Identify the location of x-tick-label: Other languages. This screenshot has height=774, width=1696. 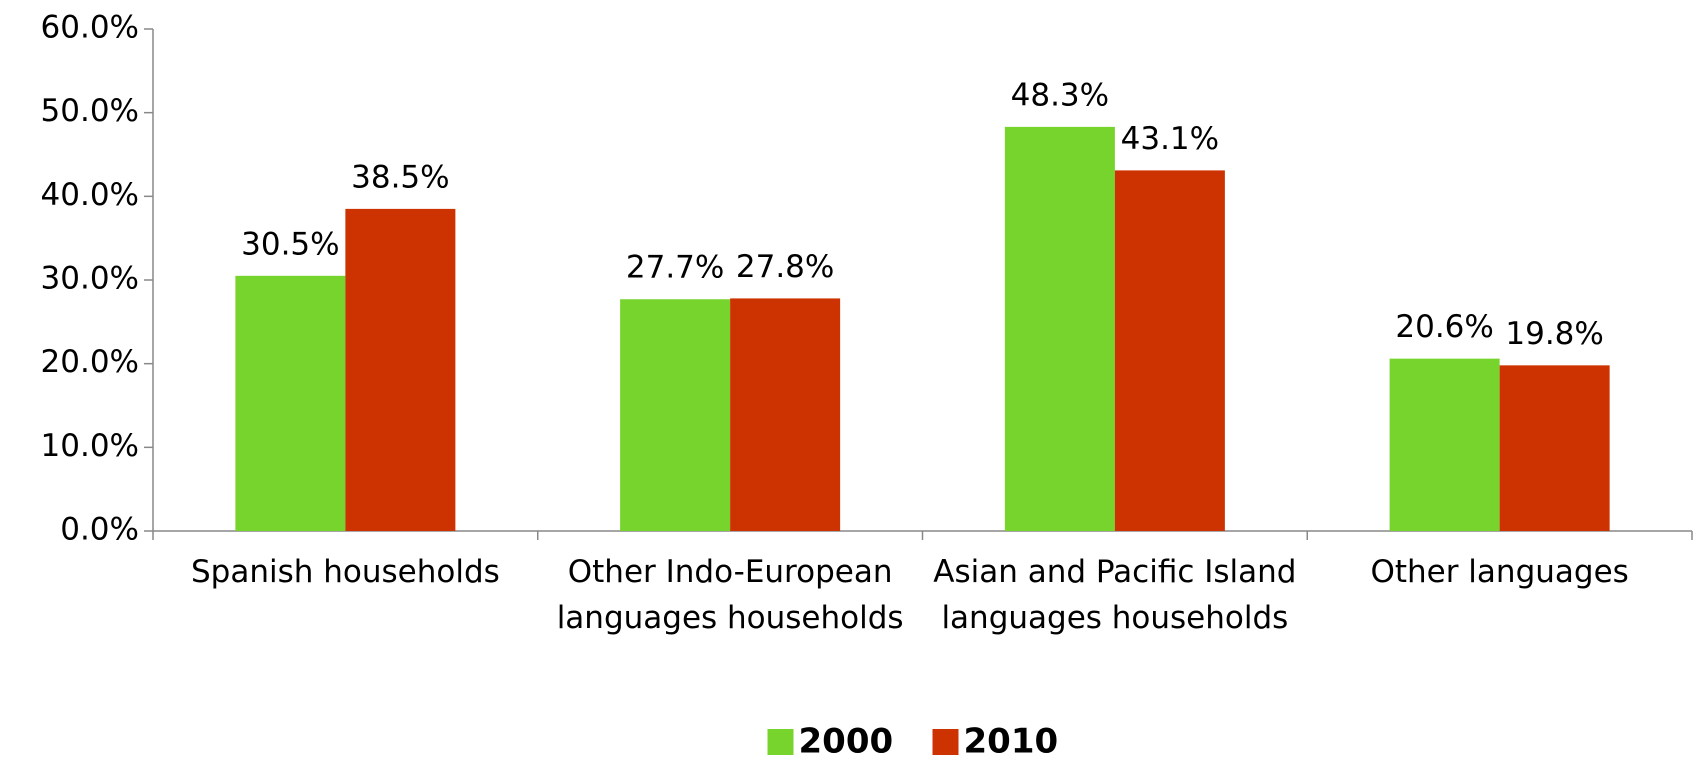
(1499, 572).